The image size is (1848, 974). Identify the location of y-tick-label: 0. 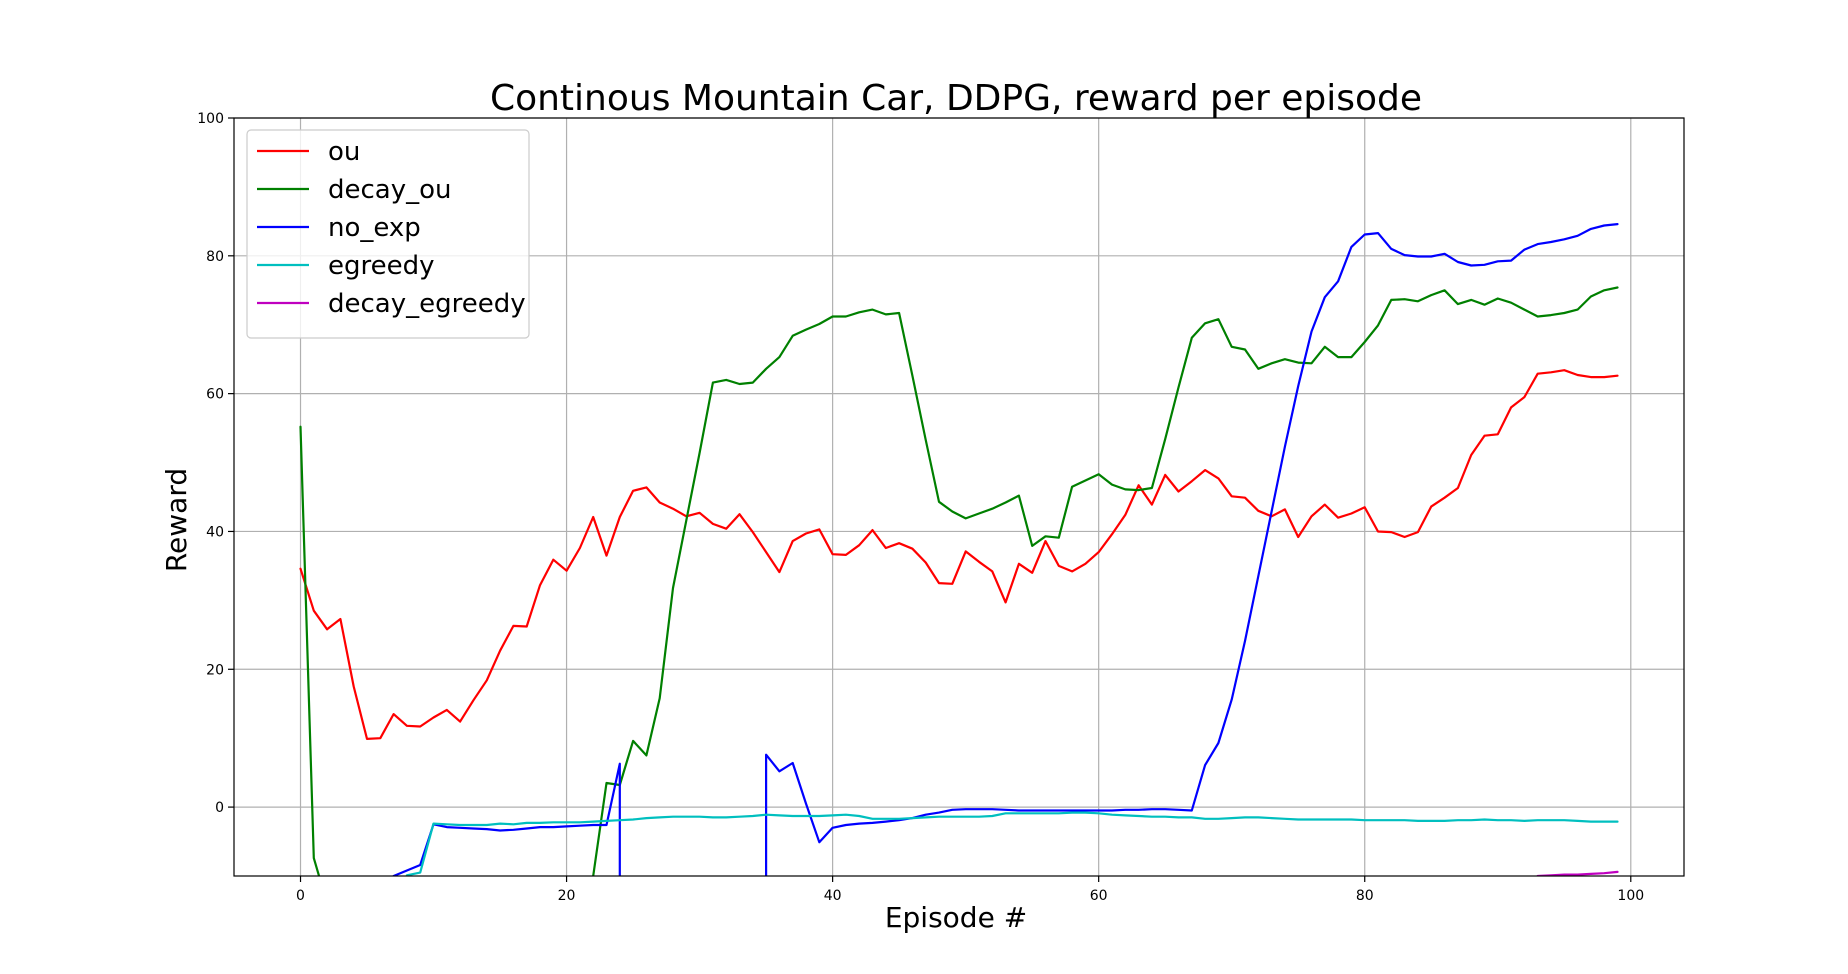
(219, 808).